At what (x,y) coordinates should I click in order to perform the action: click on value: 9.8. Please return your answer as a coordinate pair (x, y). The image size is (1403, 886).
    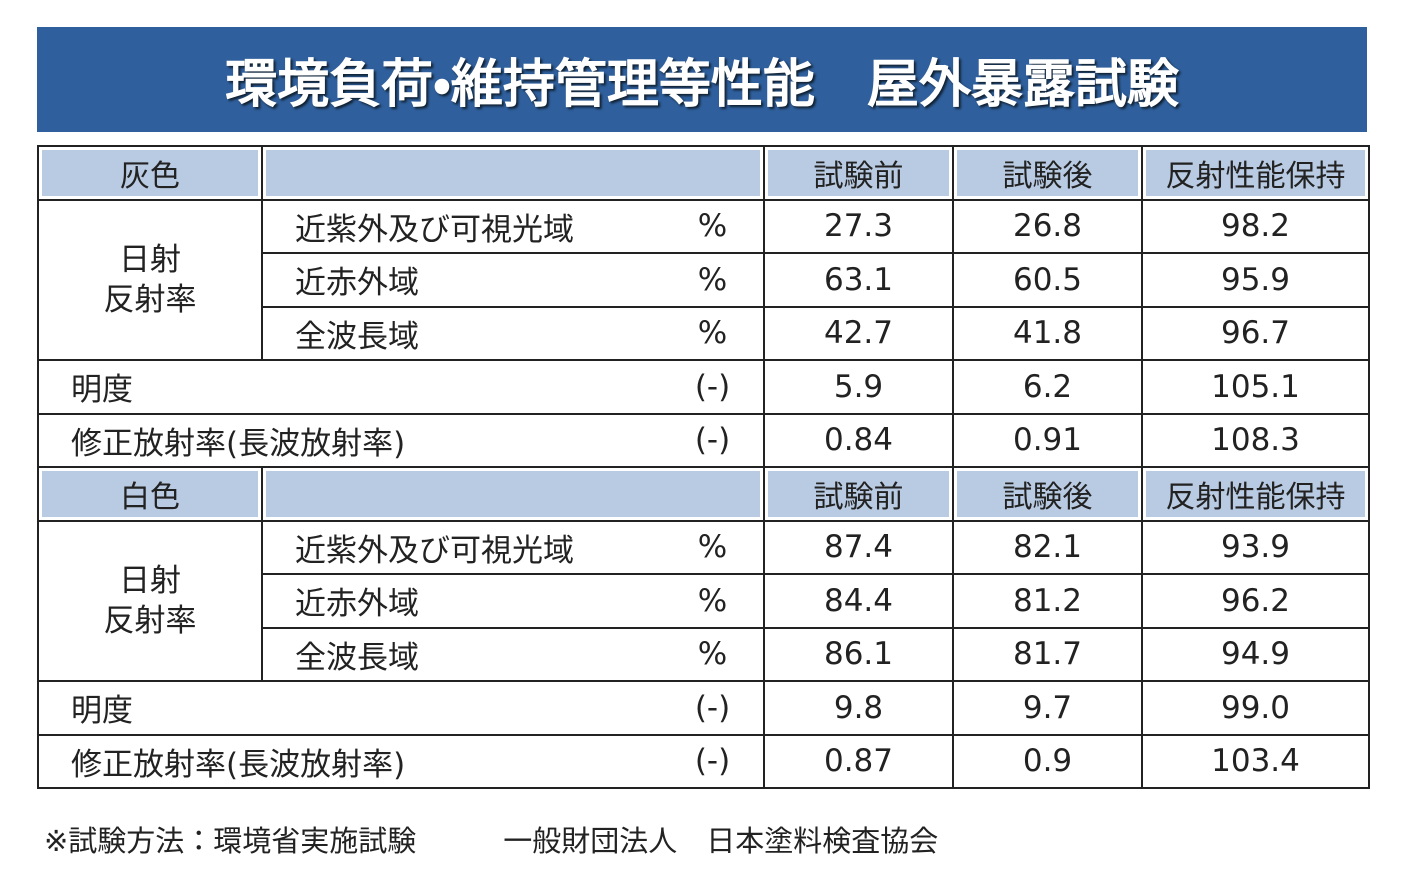
    Looking at the image, I should click on (858, 708).